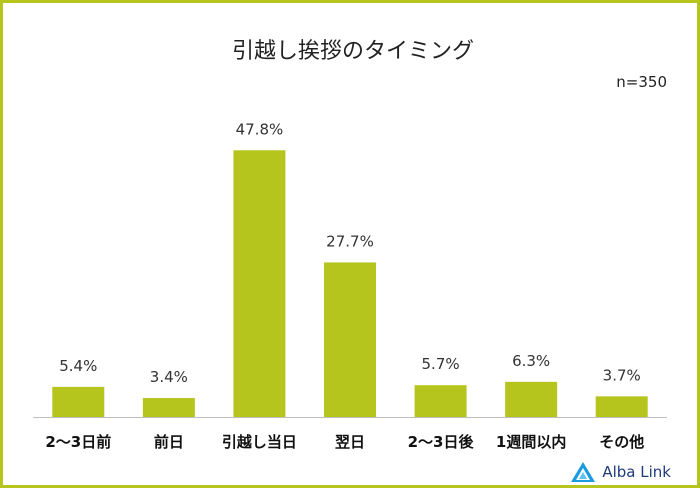 Image resolution: width=700 pixels, height=488 pixels. Describe the element at coordinates (621, 442) in the screenshot. I see `category-label-6: その他` at that location.